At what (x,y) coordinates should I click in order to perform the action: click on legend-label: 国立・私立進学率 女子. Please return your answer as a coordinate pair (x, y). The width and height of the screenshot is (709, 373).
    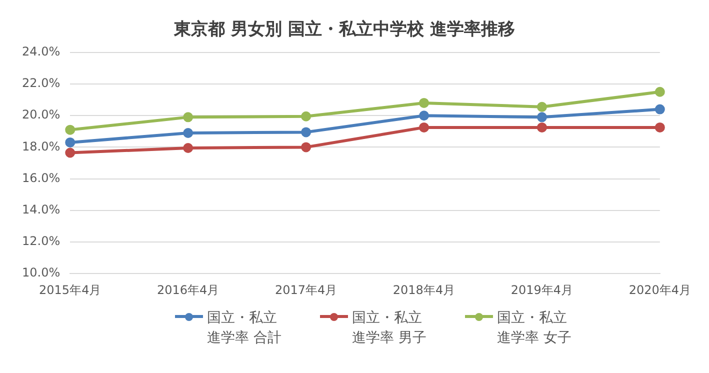
    Looking at the image, I should click on (534, 328).